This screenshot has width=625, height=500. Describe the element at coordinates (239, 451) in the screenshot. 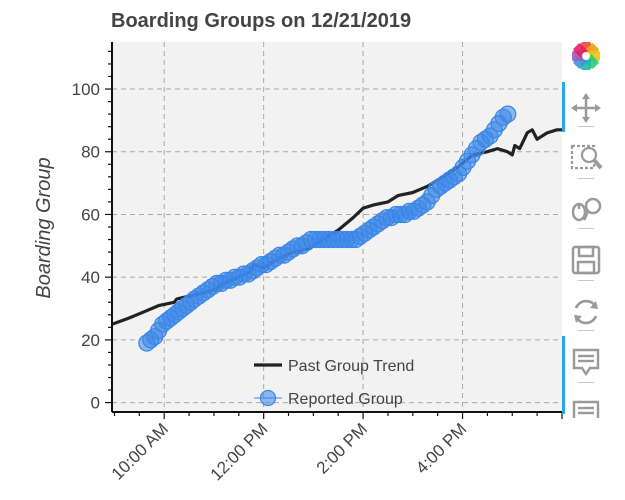

I see `x-tick-label: 12:00 PM` at that location.